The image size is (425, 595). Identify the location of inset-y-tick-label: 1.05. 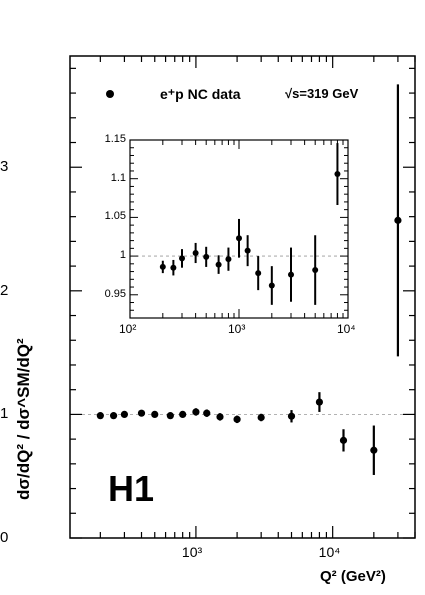
(115, 216).